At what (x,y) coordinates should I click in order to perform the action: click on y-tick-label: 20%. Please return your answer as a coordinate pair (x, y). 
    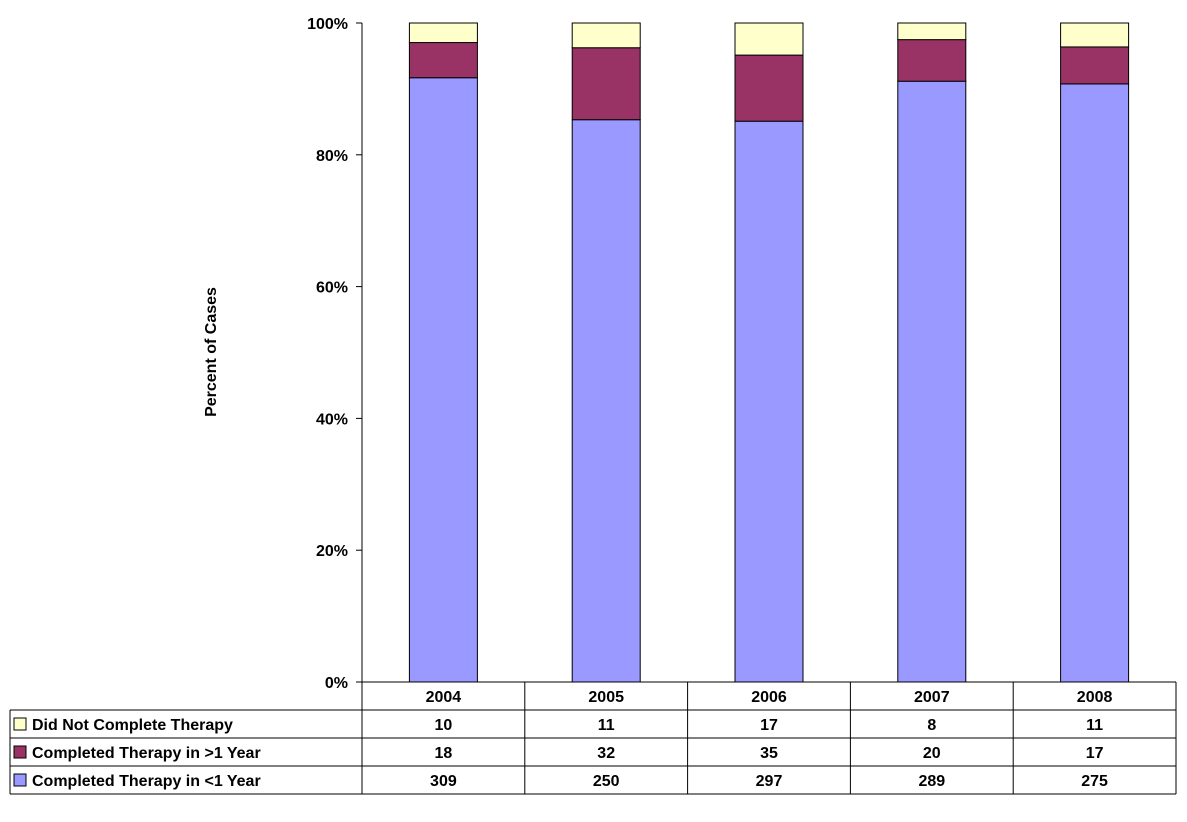
    Looking at the image, I should click on (332, 551).